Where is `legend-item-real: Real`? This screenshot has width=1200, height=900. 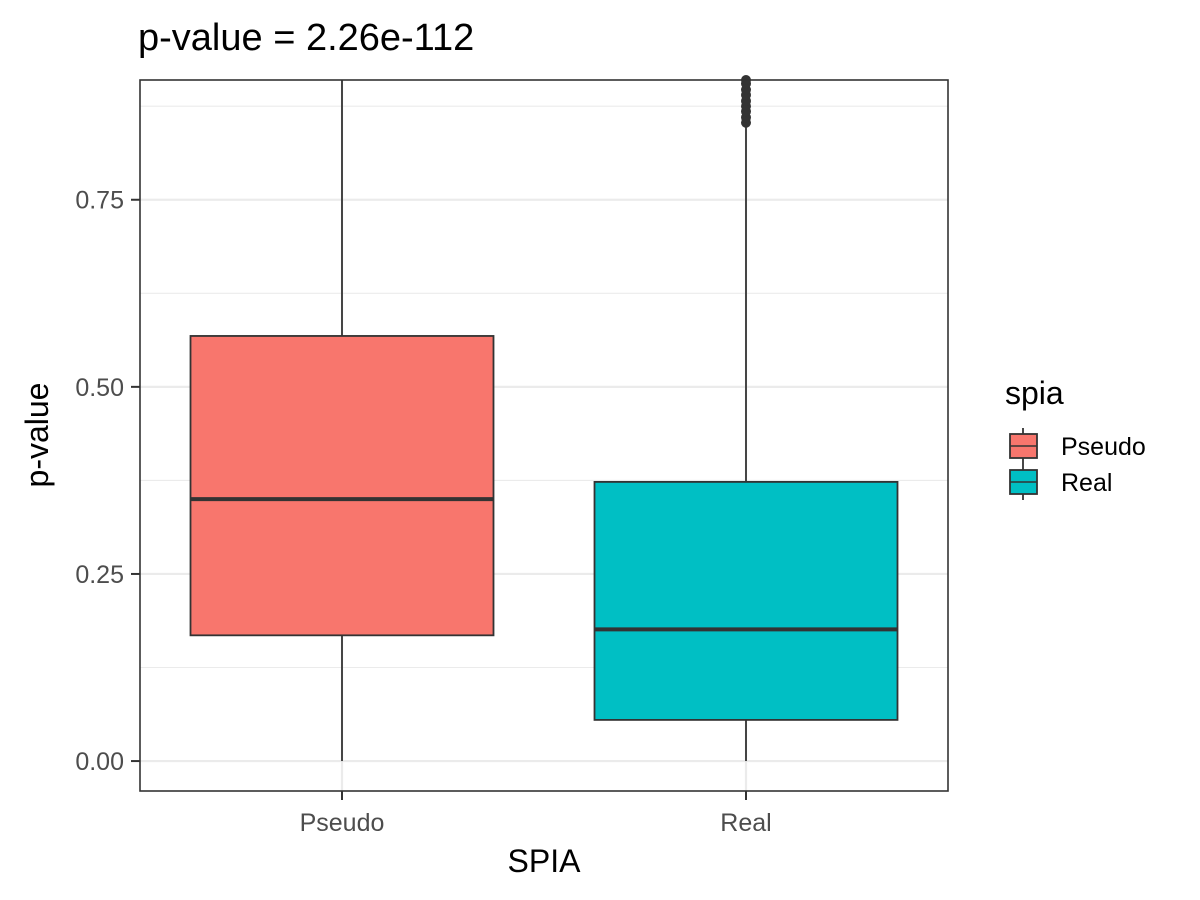 legend-item-real: Real is located at coordinates (1060, 482).